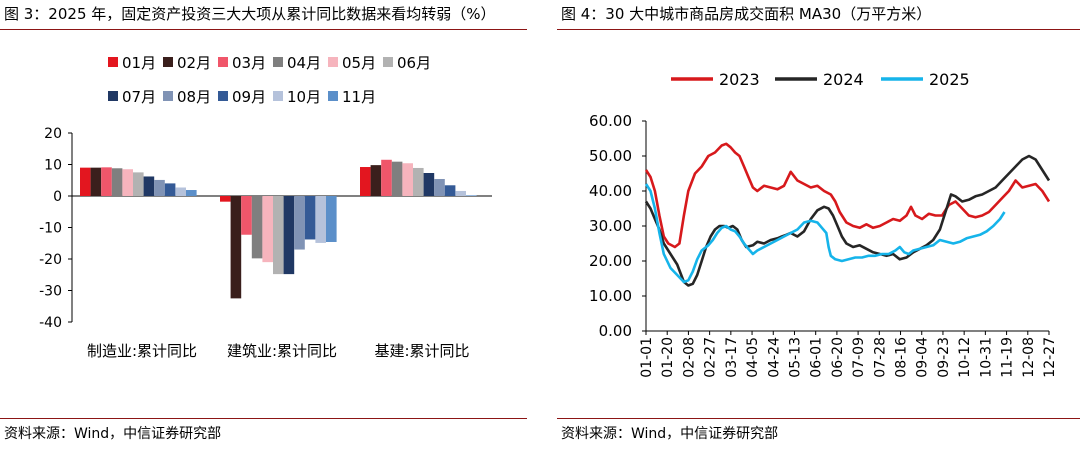 The image size is (1080, 449). I want to click on bar-11月-2, so click(471, 195).